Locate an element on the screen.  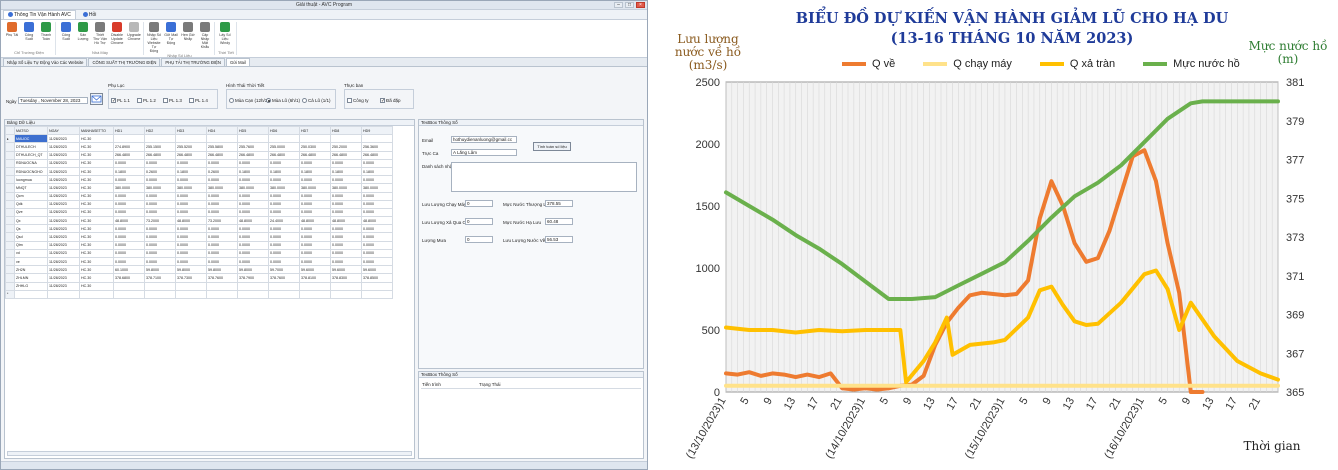
doc-tab-phu-tai: PHỤ TẢI THỊ TRƯỜNG ĐIỆN is located at coordinates (193, 62).